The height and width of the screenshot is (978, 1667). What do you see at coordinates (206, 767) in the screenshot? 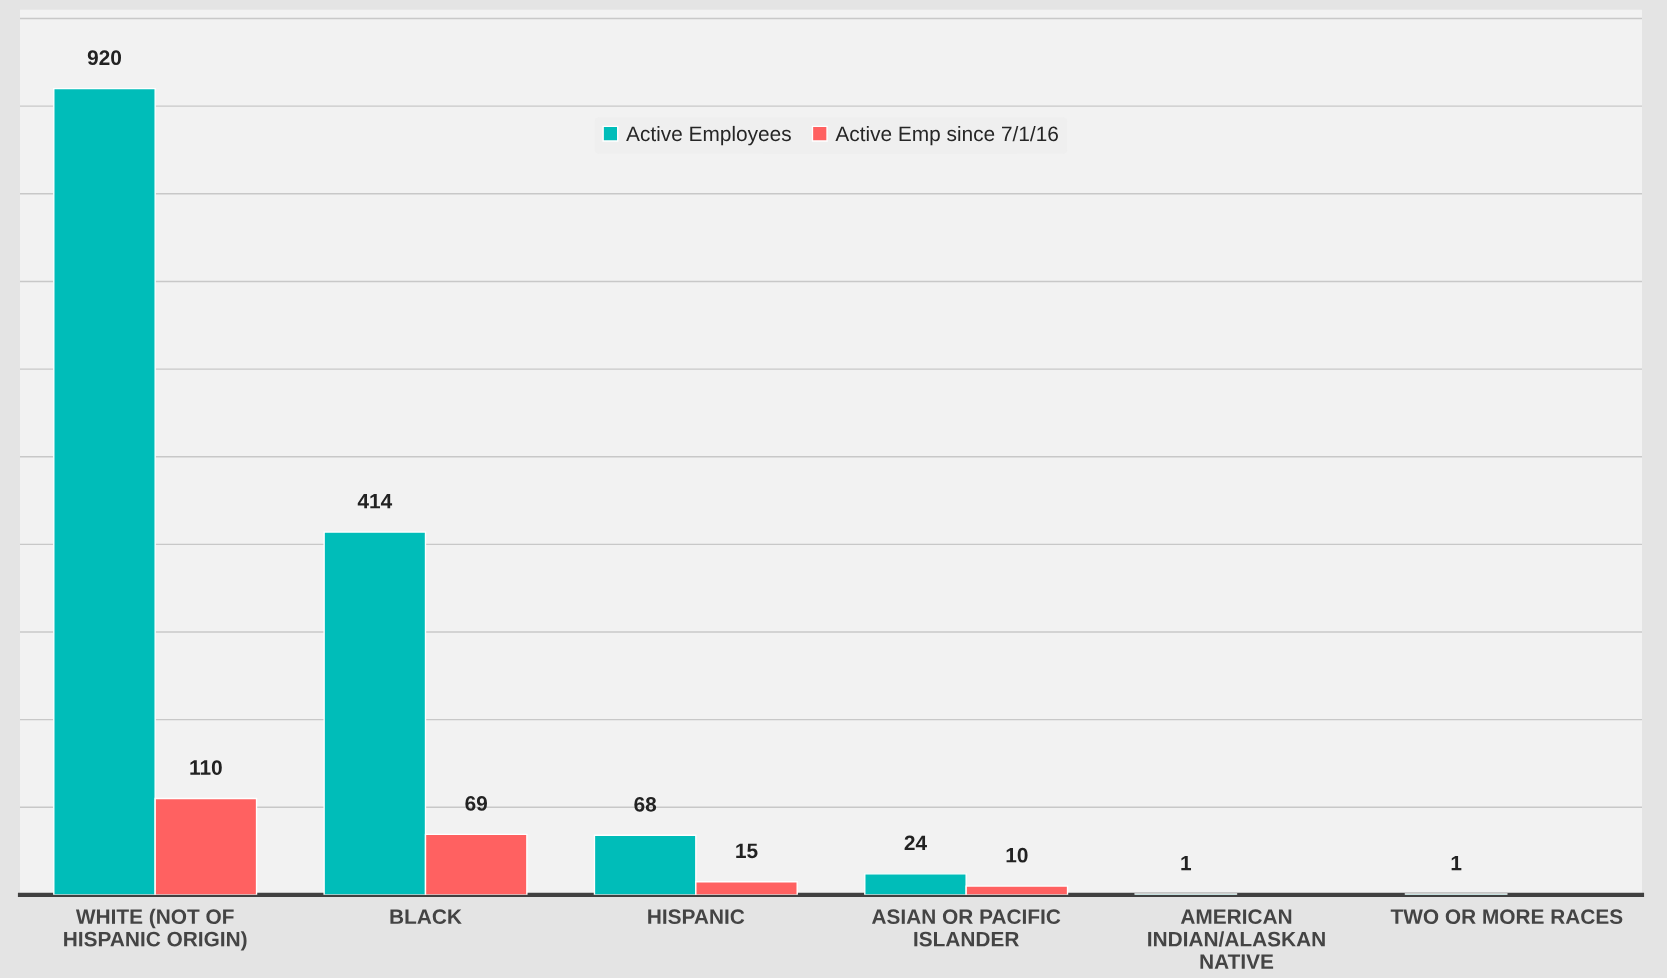
I see `data-label: 110` at bounding box center [206, 767].